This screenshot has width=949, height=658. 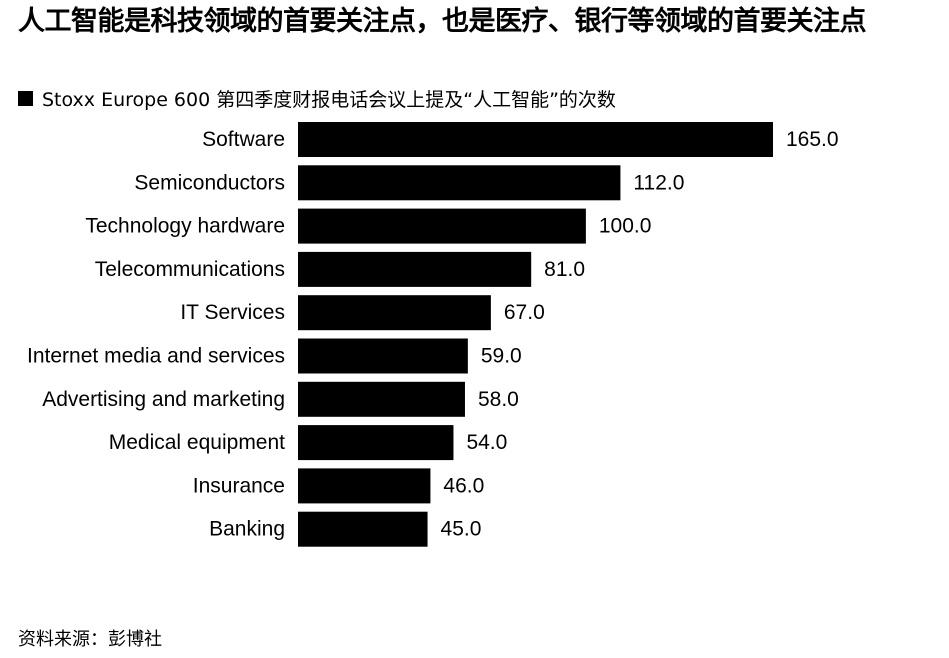 I want to click on category-label: IT Services, so click(x=232, y=312).